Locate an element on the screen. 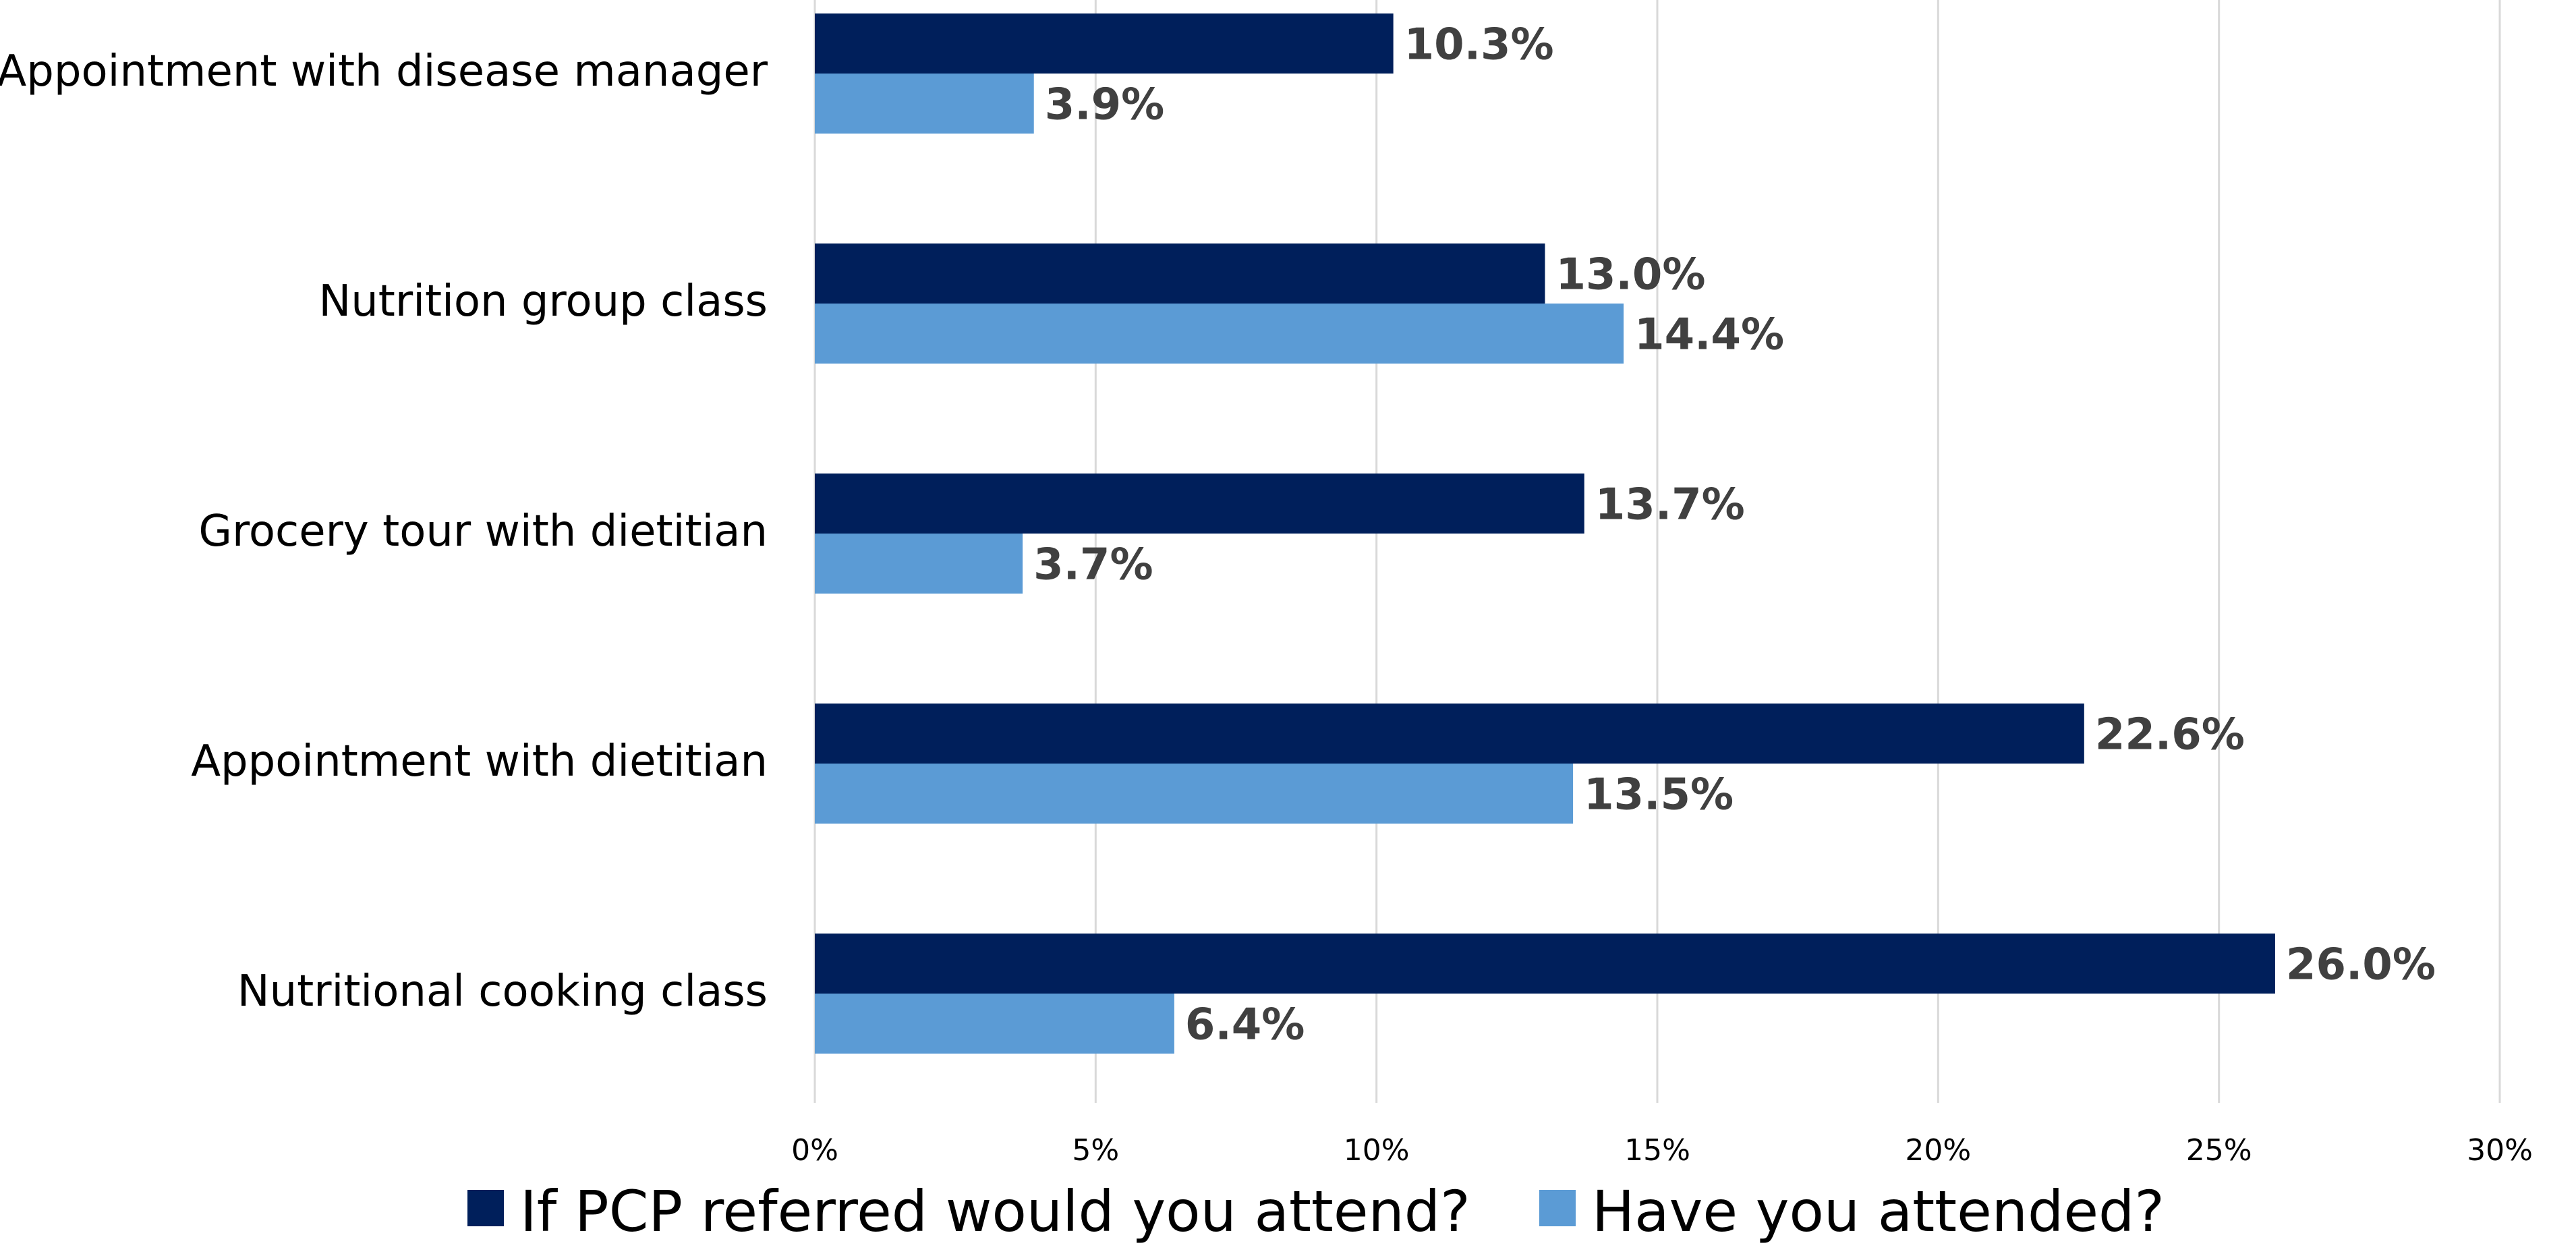 This screenshot has width=2576, height=1260. legend-label: If PCP referred would you attend? is located at coordinates (995, 1211).